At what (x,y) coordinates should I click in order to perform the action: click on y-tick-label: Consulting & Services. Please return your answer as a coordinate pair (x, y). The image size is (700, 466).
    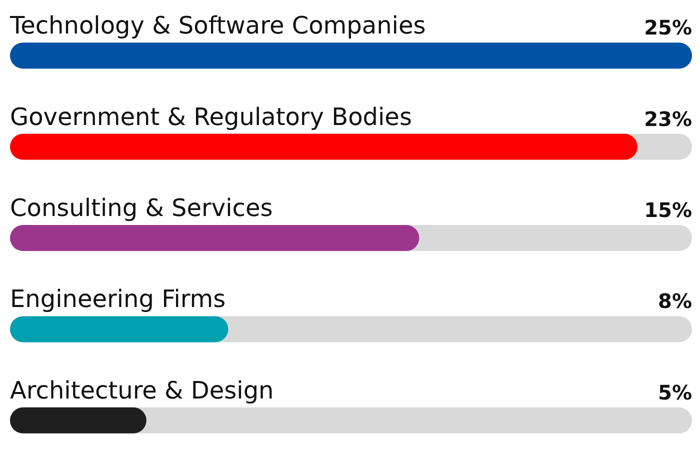
    Looking at the image, I should click on (141, 208).